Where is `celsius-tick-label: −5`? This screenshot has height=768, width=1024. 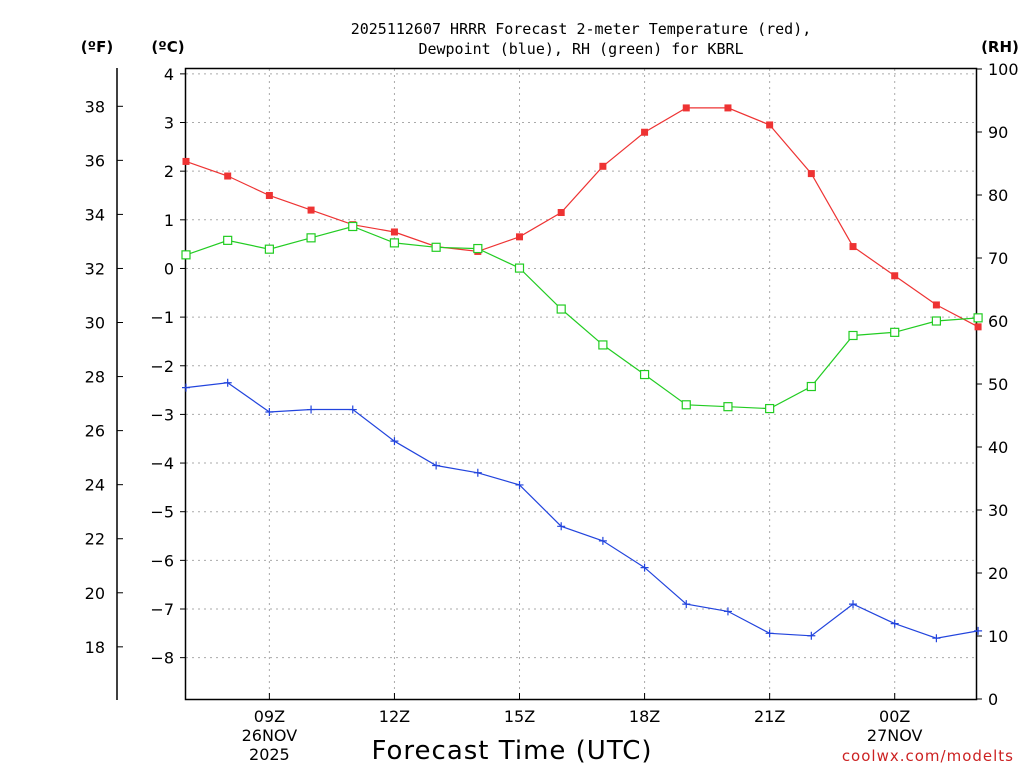
celsius-tick-label: −5 is located at coordinates (162, 512).